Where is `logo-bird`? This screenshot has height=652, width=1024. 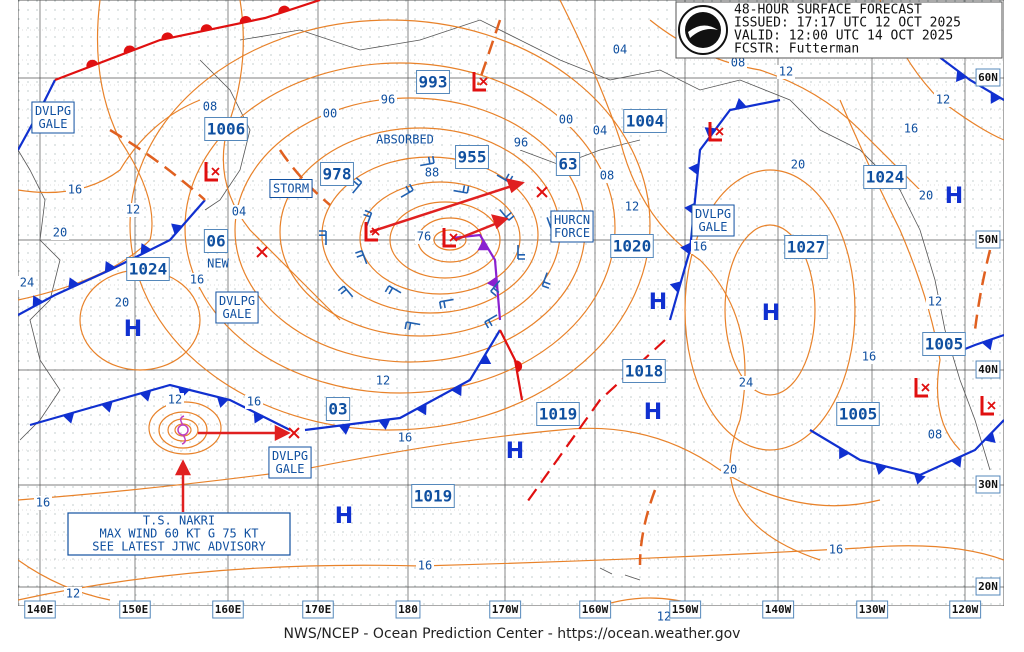
logo-bird is located at coordinates (703, 31).